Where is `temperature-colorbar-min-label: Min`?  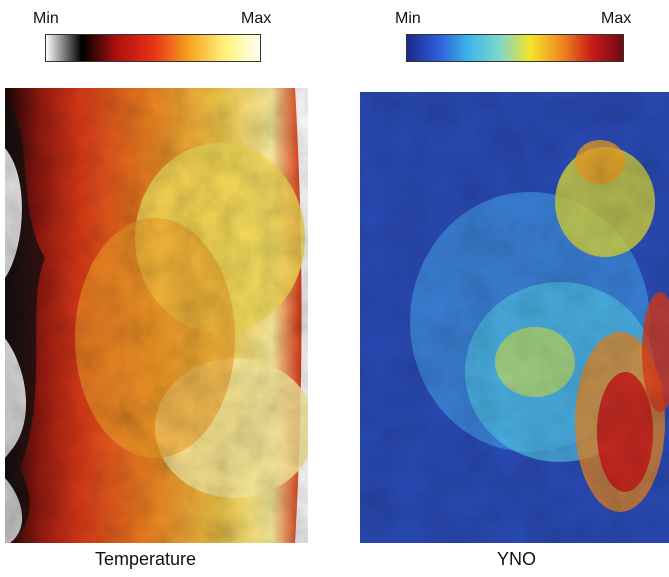 temperature-colorbar-min-label: Min is located at coordinates (46, 18).